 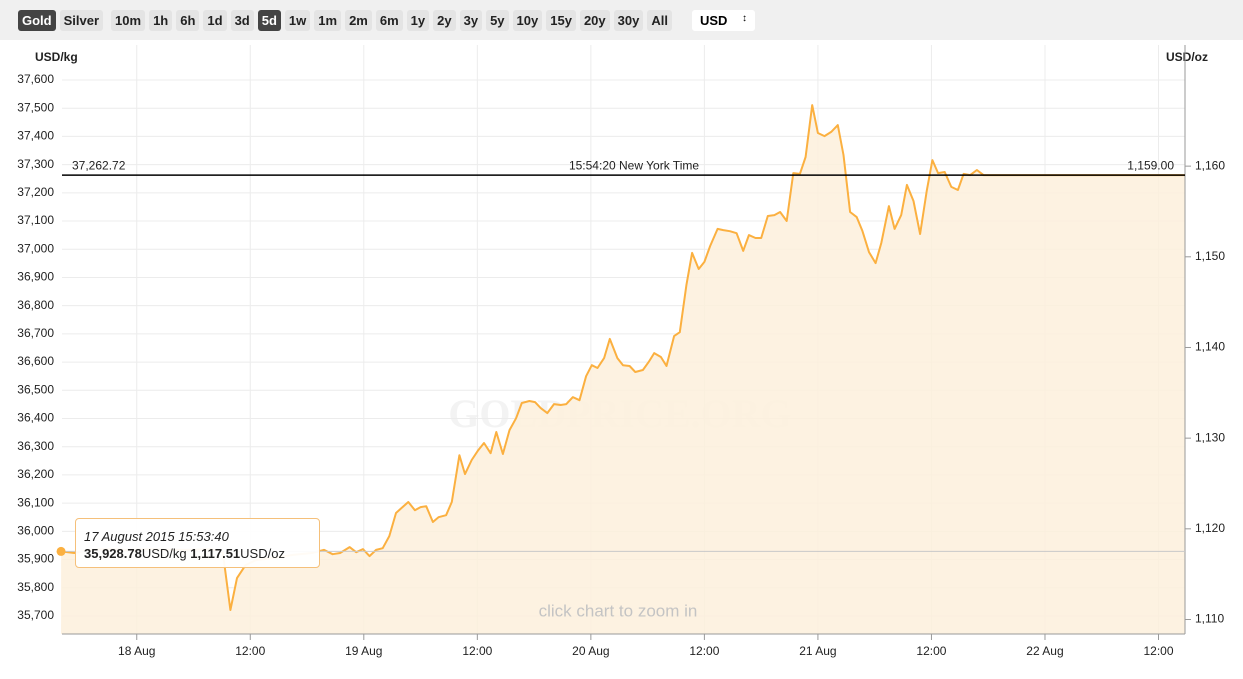 What do you see at coordinates (81, 20) in the screenshot?
I see `metal-button: Silver` at bounding box center [81, 20].